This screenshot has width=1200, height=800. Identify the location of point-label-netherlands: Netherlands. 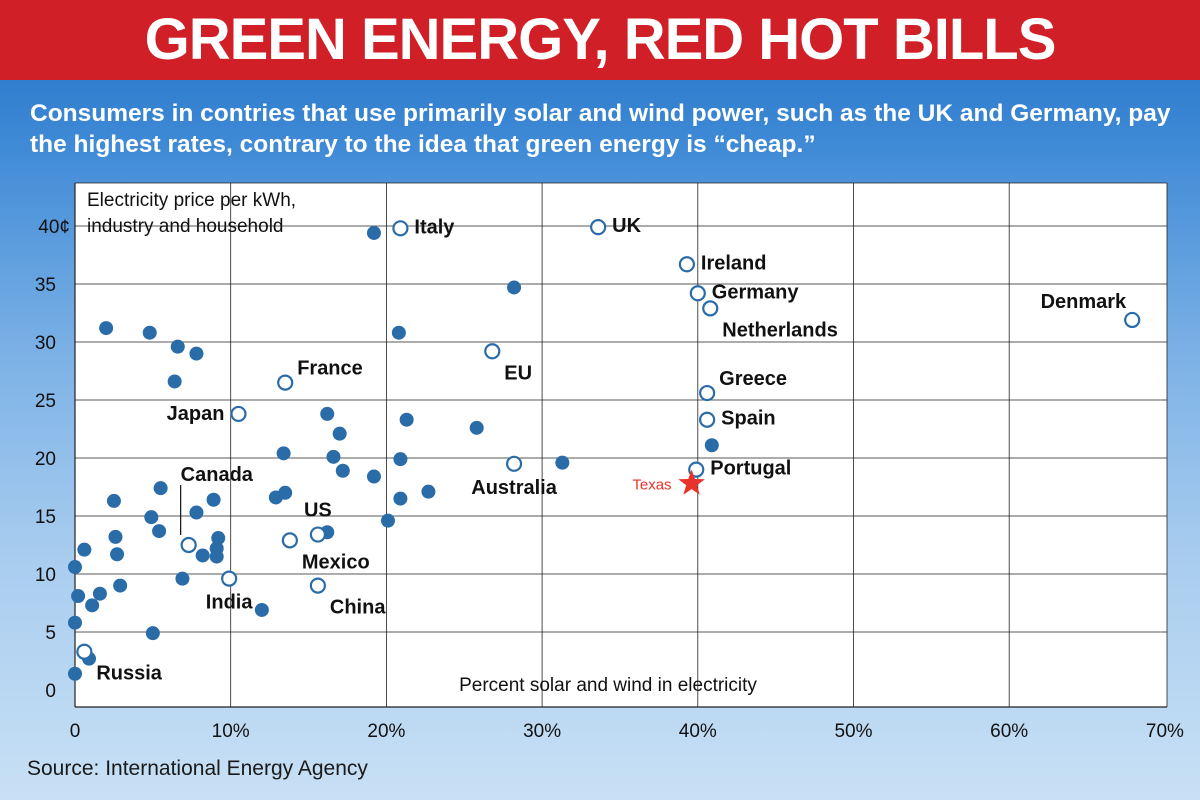
(780, 330).